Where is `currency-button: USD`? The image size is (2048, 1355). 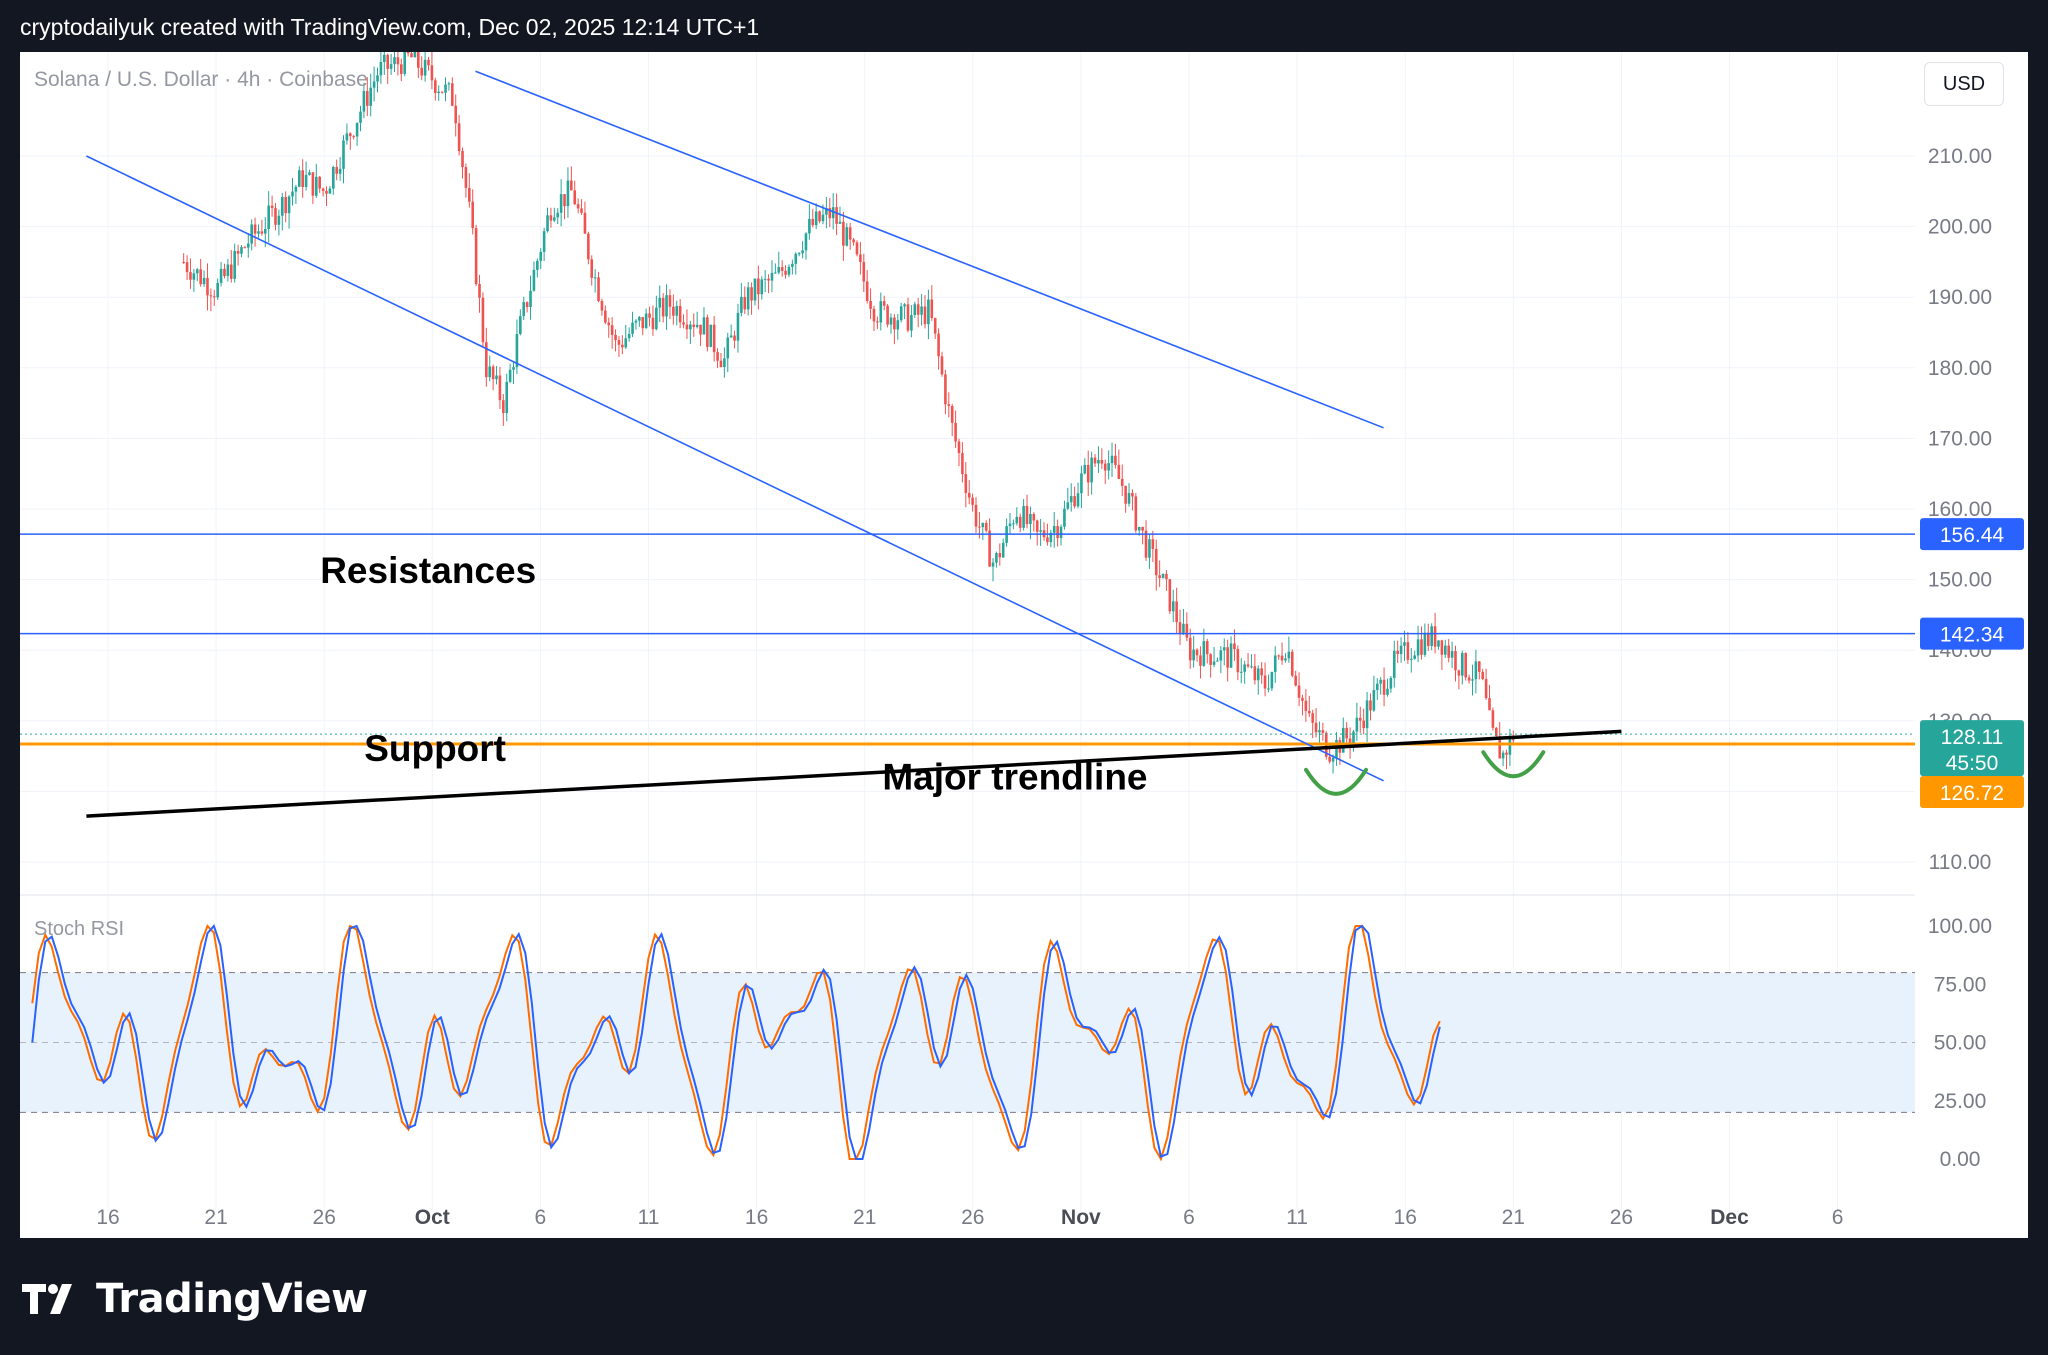 currency-button: USD is located at coordinates (1964, 84).